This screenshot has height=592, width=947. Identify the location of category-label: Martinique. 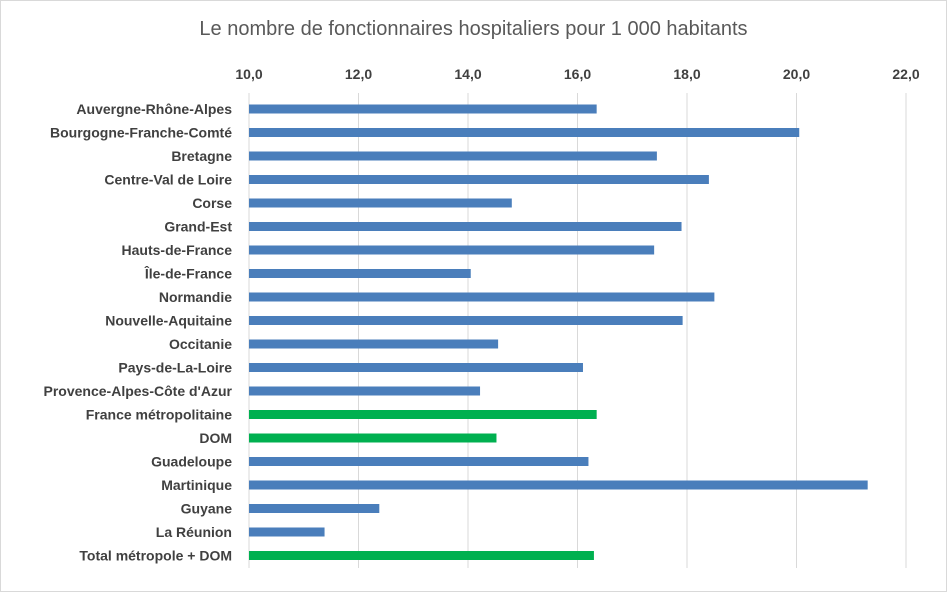
(196, 485).